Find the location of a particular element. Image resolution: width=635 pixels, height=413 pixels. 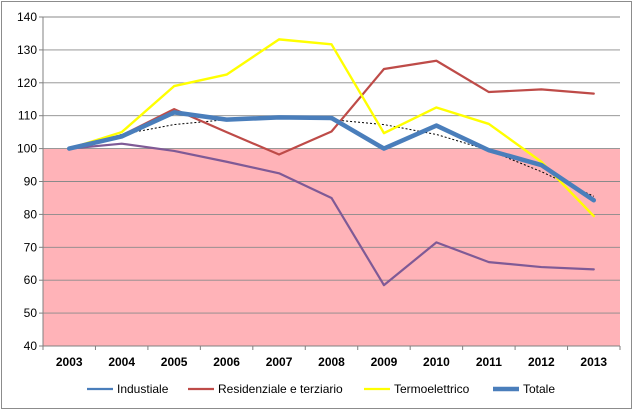

x-tick-label-2003: 2003 is located at coordinates (69, 362).